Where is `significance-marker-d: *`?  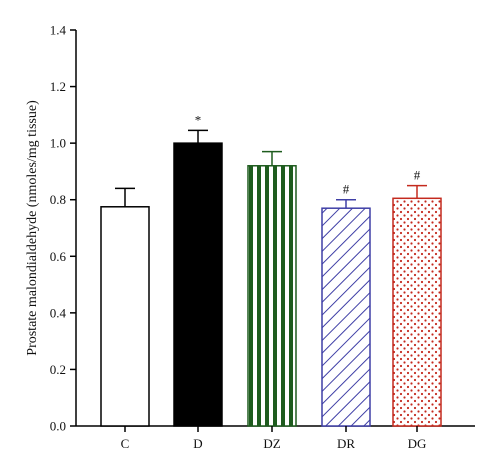 significance-marker-d: * is located at coordinates (198, 119).